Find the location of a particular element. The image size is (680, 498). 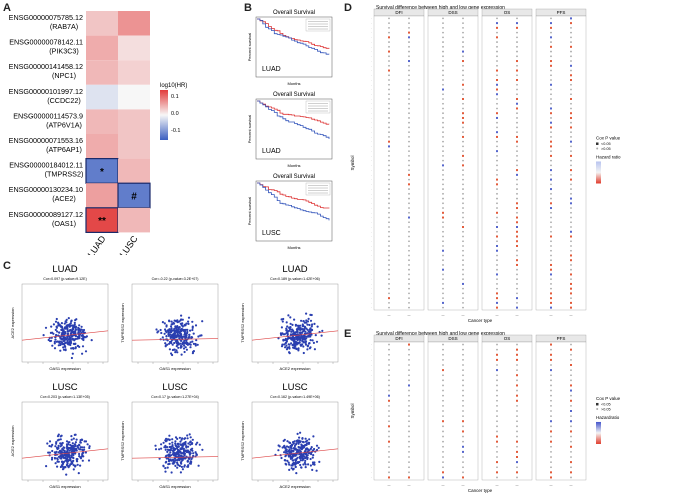

scatter-x-label: OAS1 expression is located at coordinates (174, 486).